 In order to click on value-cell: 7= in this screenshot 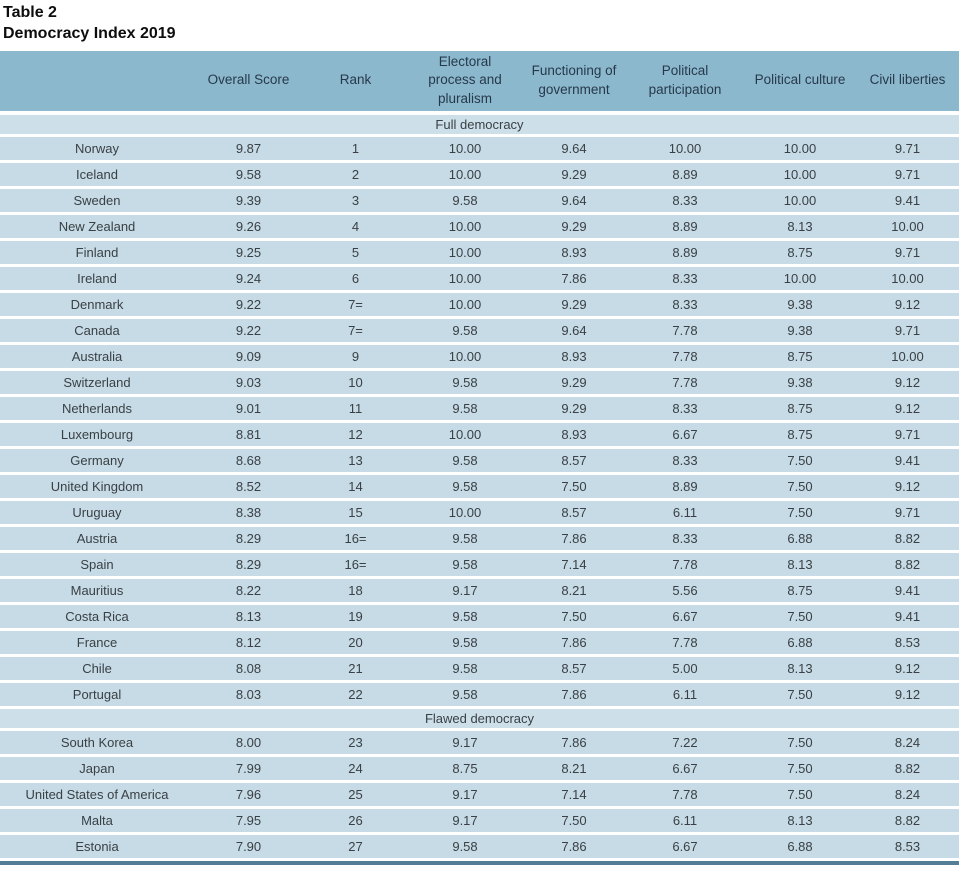, I will do `click(355, 331)`.